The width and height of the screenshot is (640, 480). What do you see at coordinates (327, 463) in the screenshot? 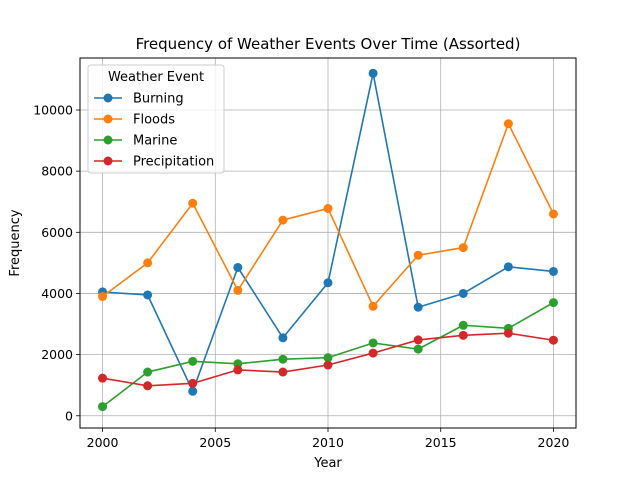
I see `x-axis-title: Year` at bounding box center [327, 463].